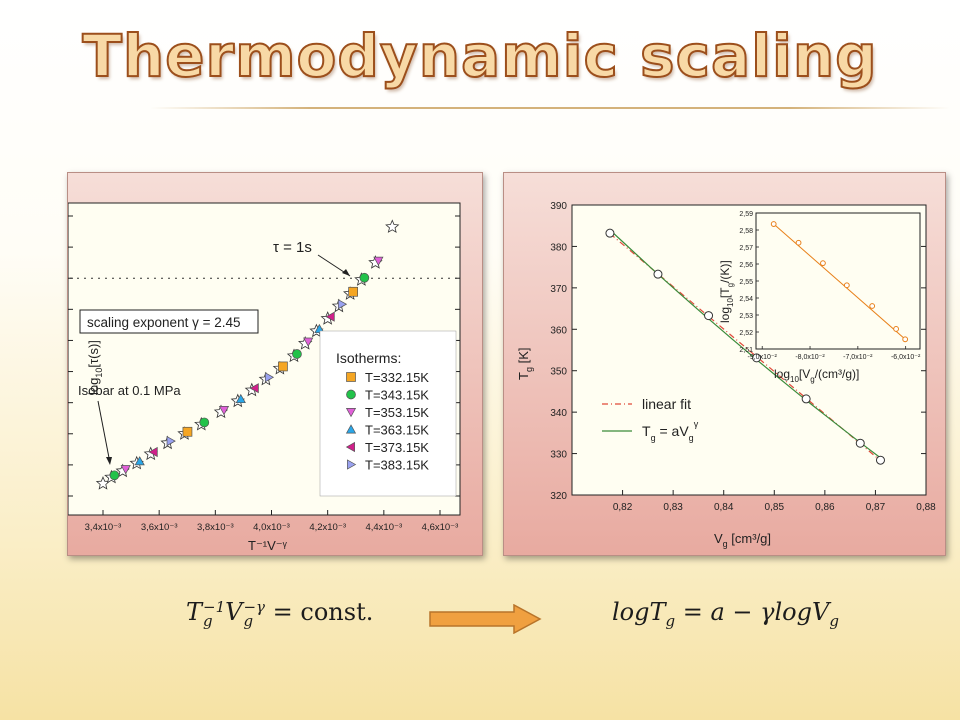 This screenshot has height=720, width=960. Describe the element at coordinates (129, 390) in the screenshot. I see `isobar-label: Isobar at 0.1 MPa` at that location.